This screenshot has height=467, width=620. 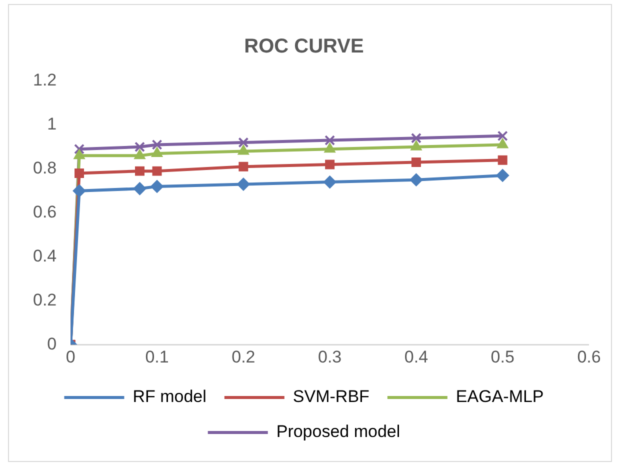 What do you see at coordinates (52, 344) in the screenshot?
I see `y-tick-label: 0` at bounding box center [52, 344].